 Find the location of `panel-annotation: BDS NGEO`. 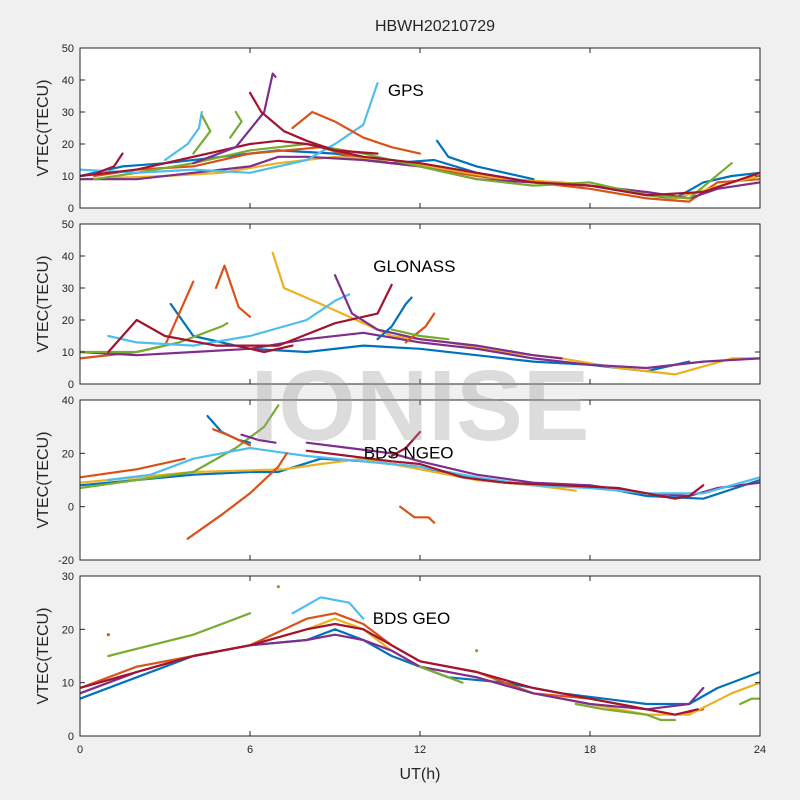

panel-annotation: BDS NGEO is located at coordinates (409, 453).